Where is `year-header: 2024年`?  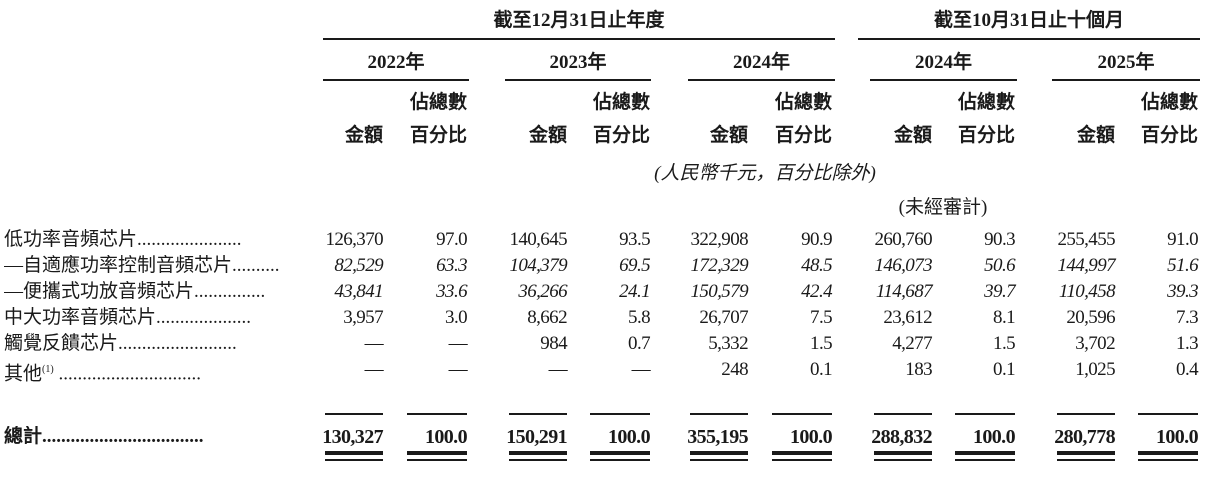
year-header: 2024年 is located at coordinates (761, 62).